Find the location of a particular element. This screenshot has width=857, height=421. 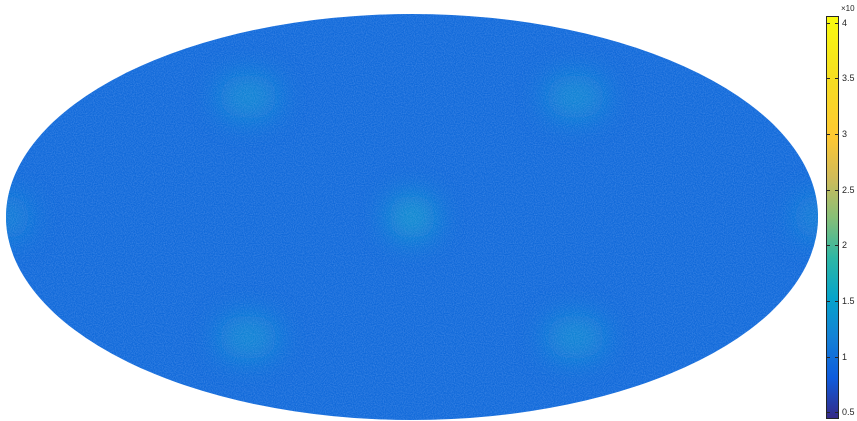

colorbar-gradient is located at coordinates (832, 217).